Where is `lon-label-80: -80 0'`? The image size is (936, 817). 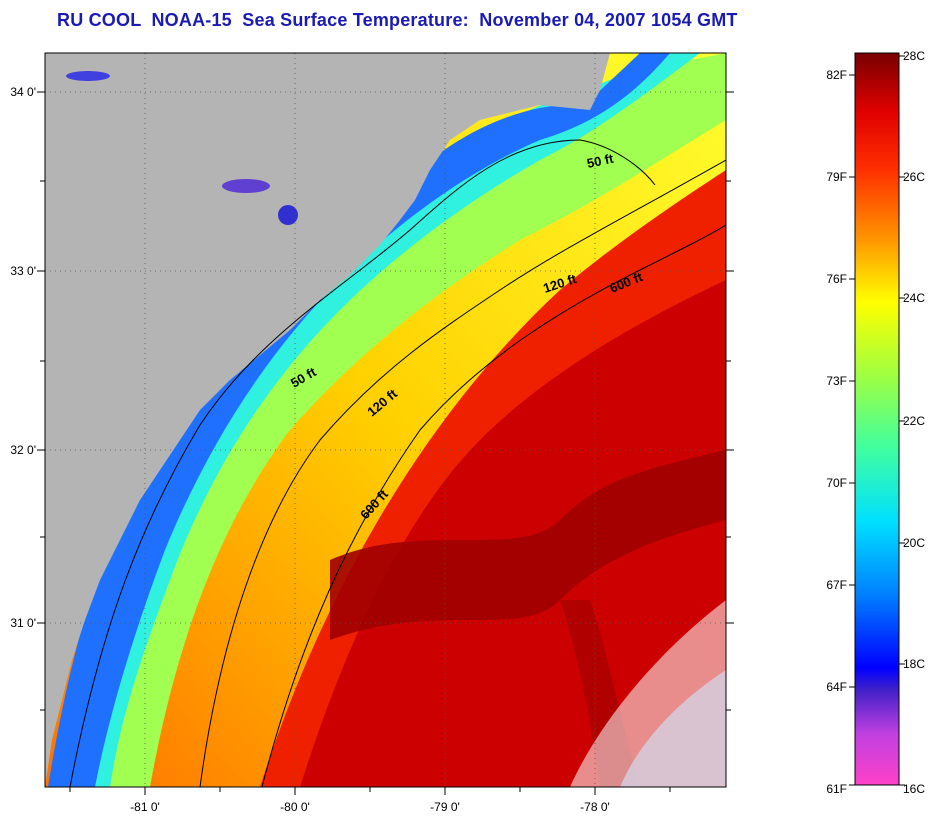 lon-label-80: -80 0' is located at coordinates (295, 807).